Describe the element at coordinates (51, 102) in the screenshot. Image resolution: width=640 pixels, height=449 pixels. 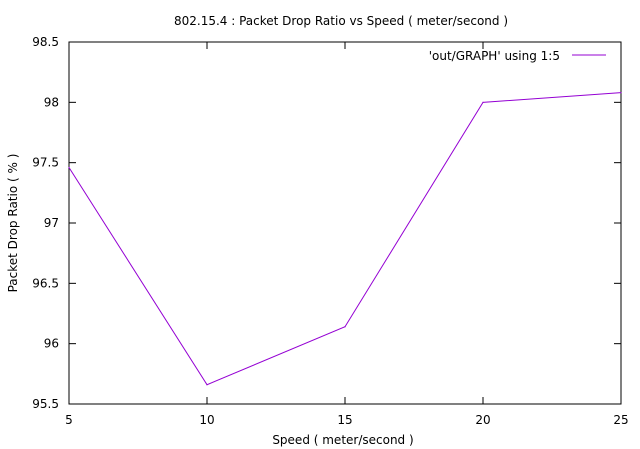
I see `y-tick-label: 98` at that location.